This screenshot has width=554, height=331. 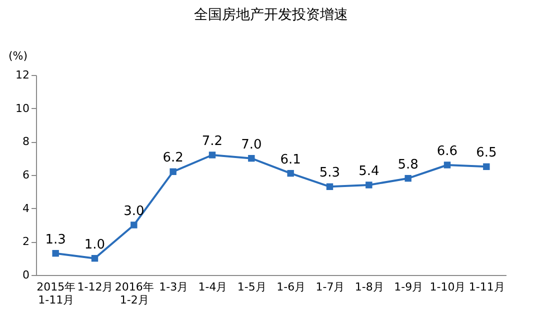 What do you see at coordinates (408, 164) in the screenshot?
I see `data-label: 5.8` at bounding box center [408, 164].